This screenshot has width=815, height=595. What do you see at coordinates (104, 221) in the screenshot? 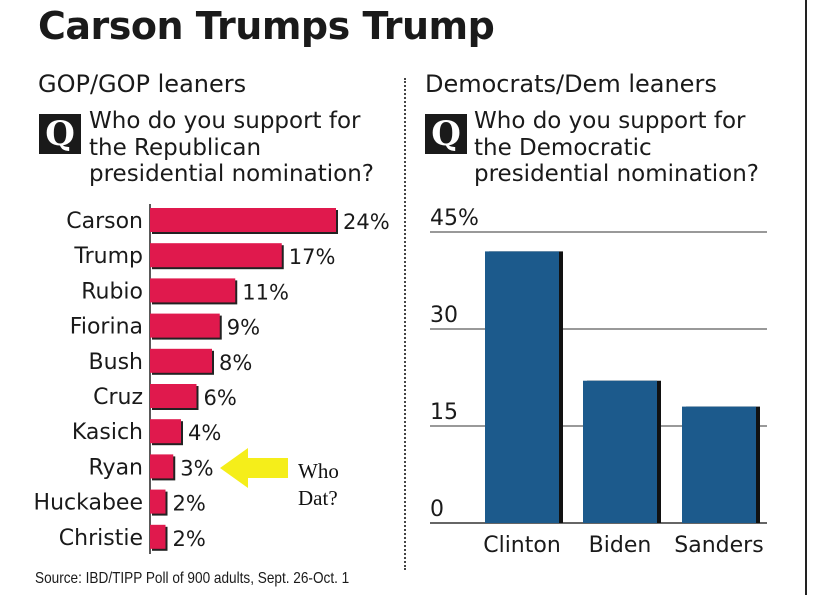
I see `gop-category-label: Carson` at bounding box center [104, 221].